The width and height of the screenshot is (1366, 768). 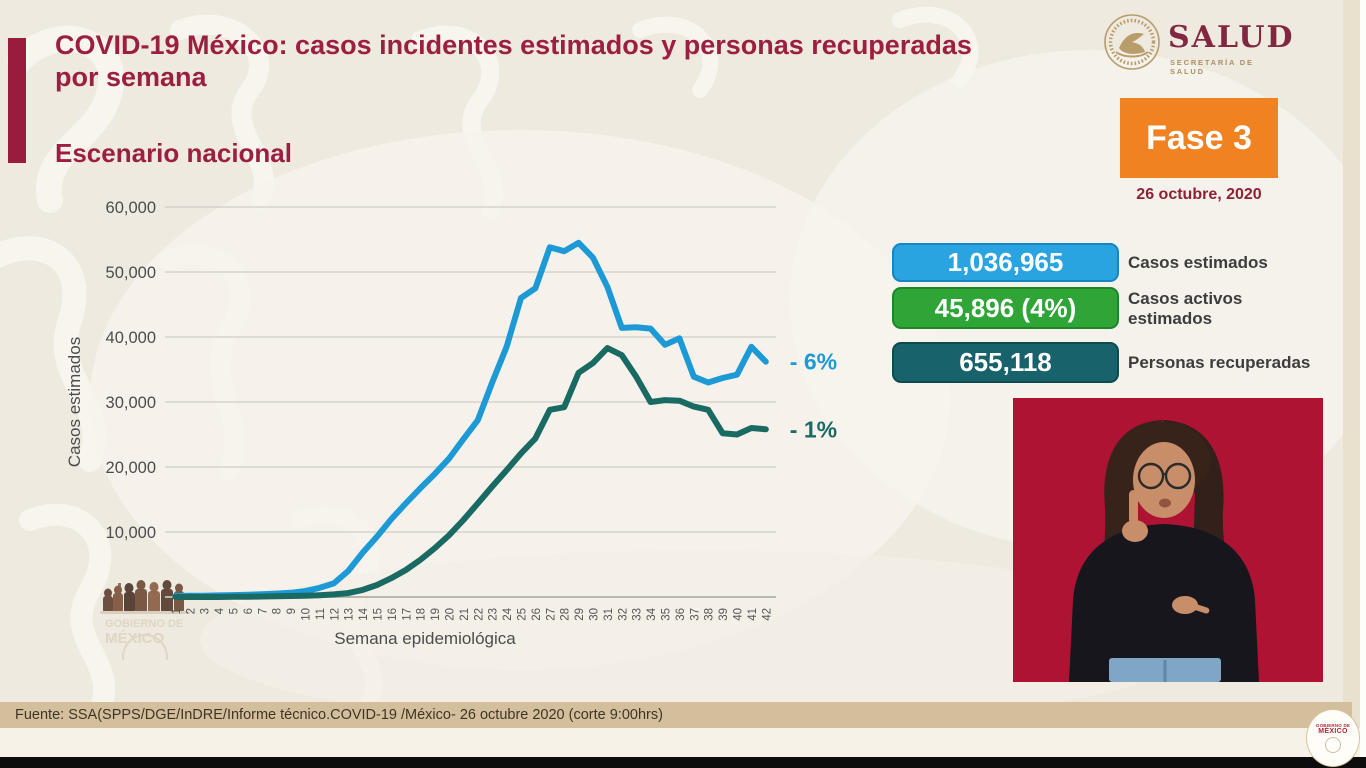 I want to click on svg-text: 29, so click(x=580, y=614).